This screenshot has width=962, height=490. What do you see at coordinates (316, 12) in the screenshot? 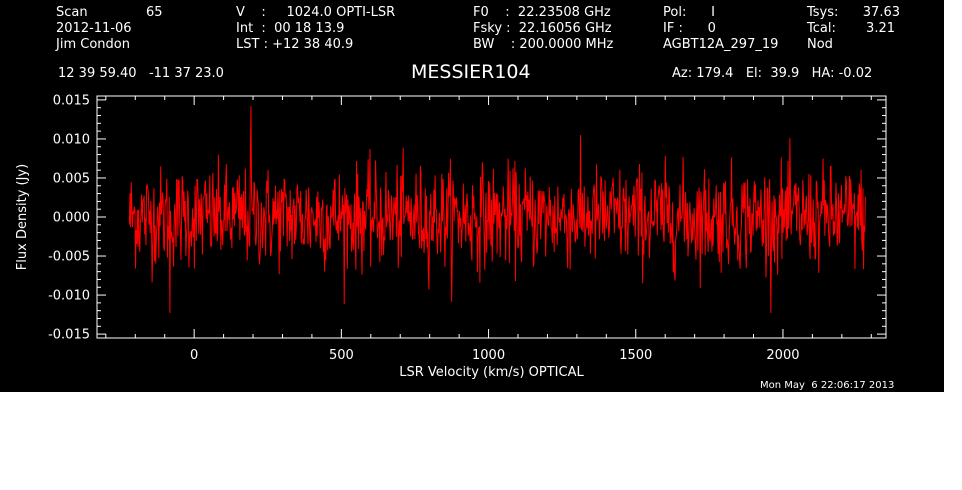
I see `velocity-info: V : 1024.0 OPTI-LSR` at bounding box center [316, 12].